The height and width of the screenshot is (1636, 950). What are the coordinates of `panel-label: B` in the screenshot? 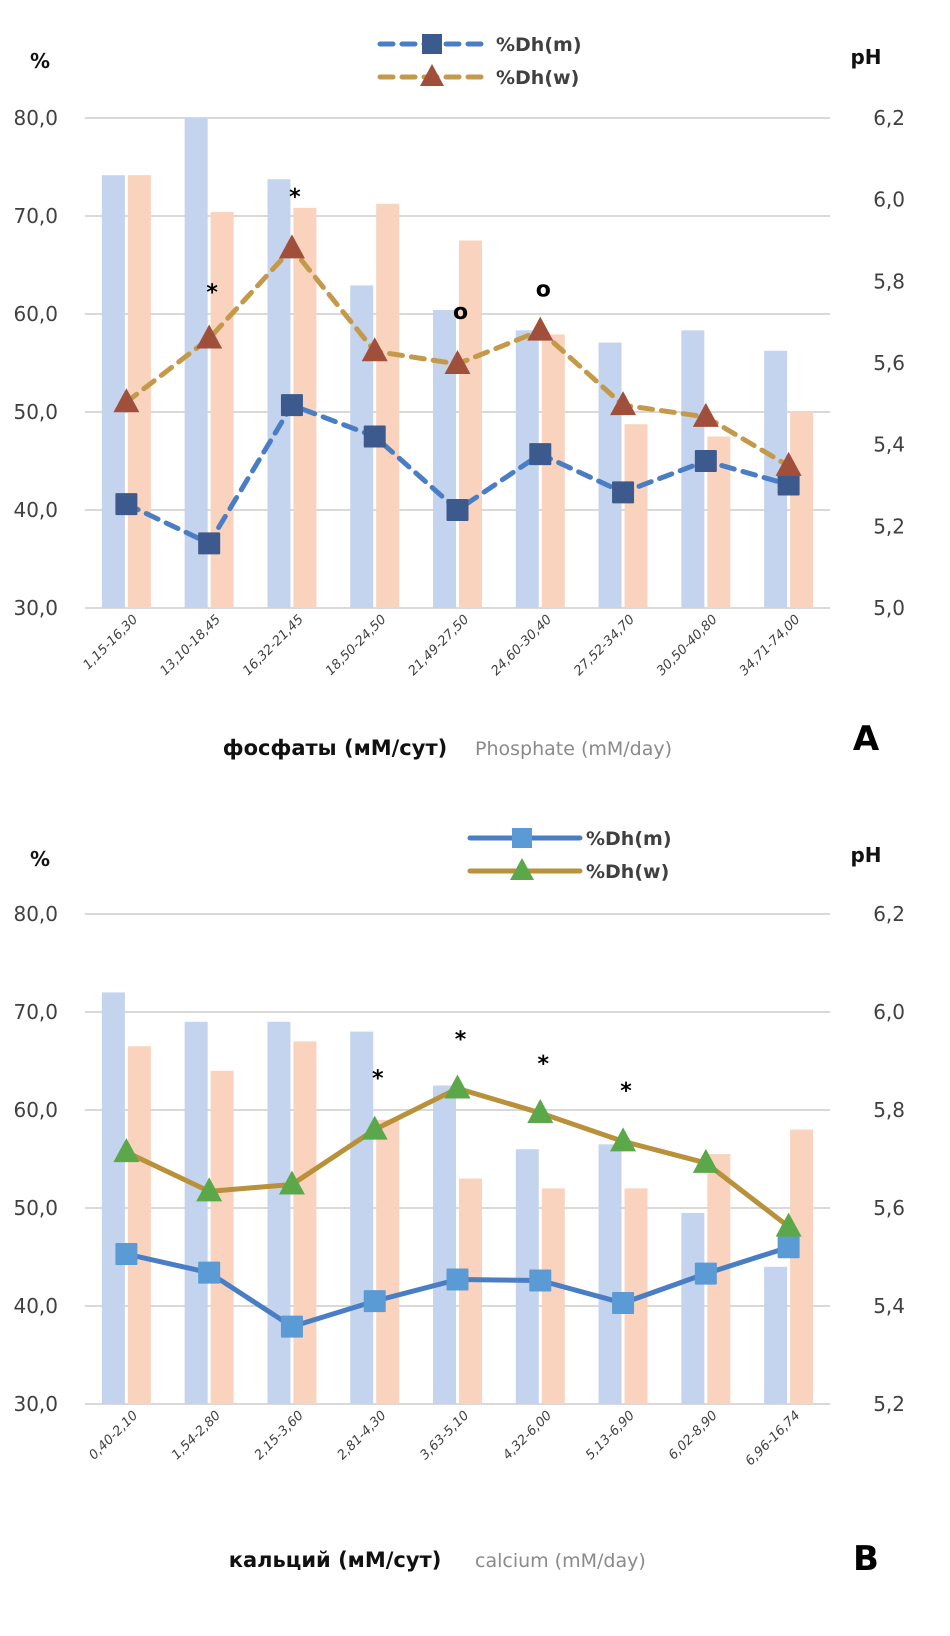 It's located at (866, 1559).